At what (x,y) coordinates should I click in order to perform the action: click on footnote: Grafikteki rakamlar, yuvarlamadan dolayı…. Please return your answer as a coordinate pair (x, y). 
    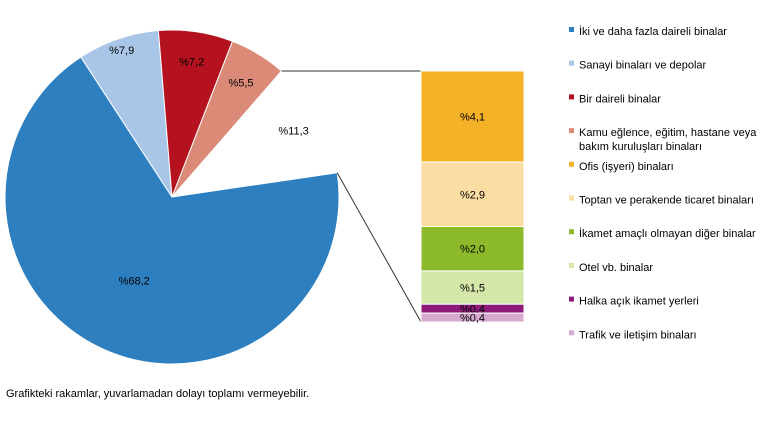
    Looking at the image, I should click on (158, 394).